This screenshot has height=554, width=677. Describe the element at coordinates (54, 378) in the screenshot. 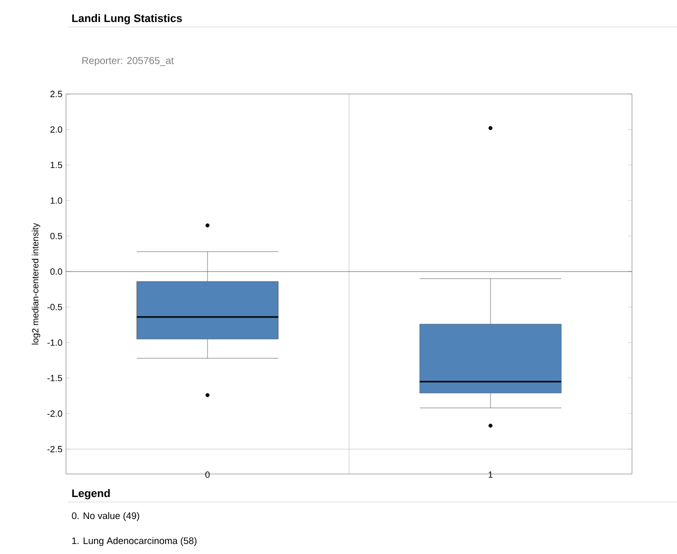

I see `y-tick-label: -1.5` at that location.